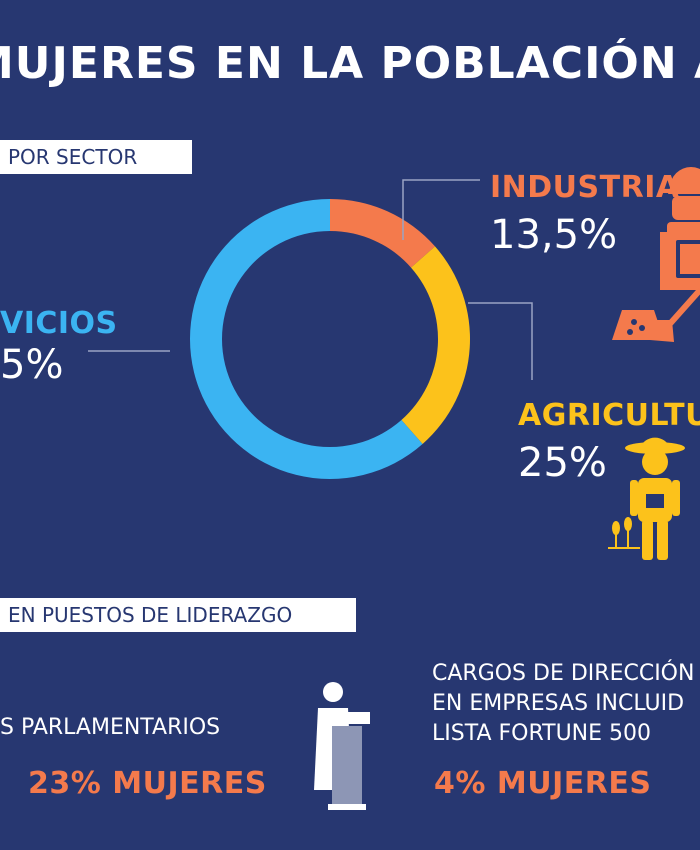  What do you see at coordinates (563, 673) in the screenshot?
I see `fortune-label-line-1: CARGOS DE DIRECCIÓN` at bounding box center [563, 673].